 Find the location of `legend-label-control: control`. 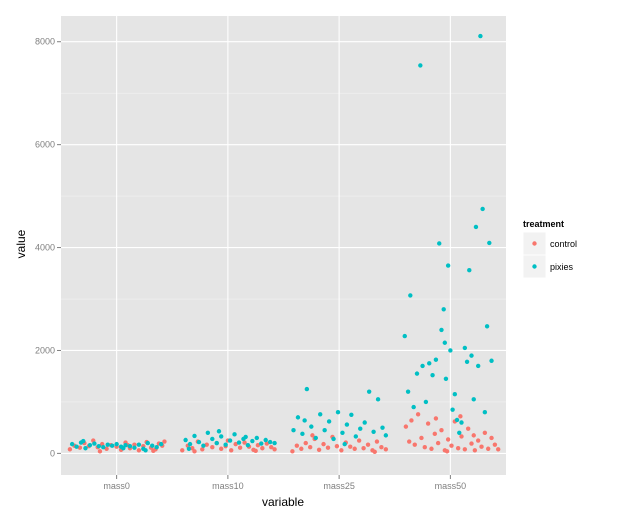

legend-label-control: control is located at coordinates (563, 244).